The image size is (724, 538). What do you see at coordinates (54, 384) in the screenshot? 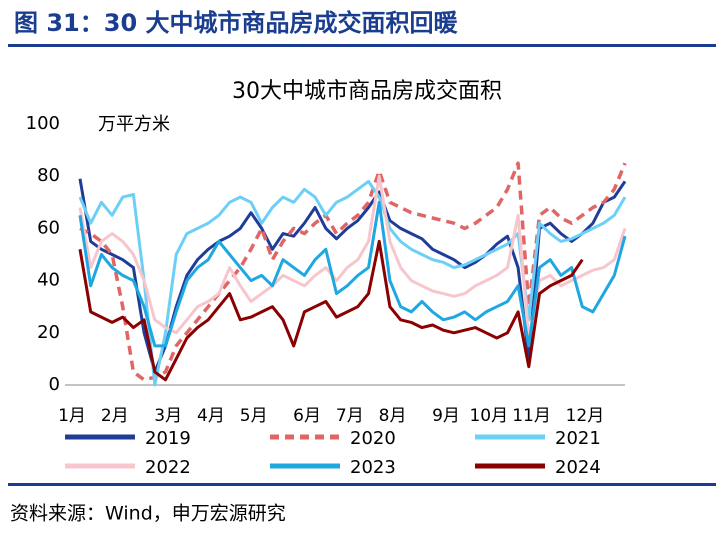
I see `y-tick-label: 0` at bounding box center [54, 384].